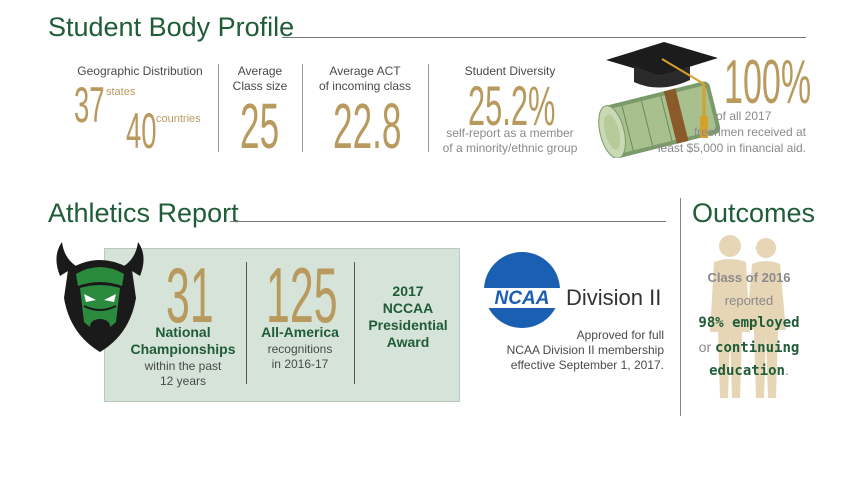  I want to click on athletics-title: Athletics Report, so click(143, 213).